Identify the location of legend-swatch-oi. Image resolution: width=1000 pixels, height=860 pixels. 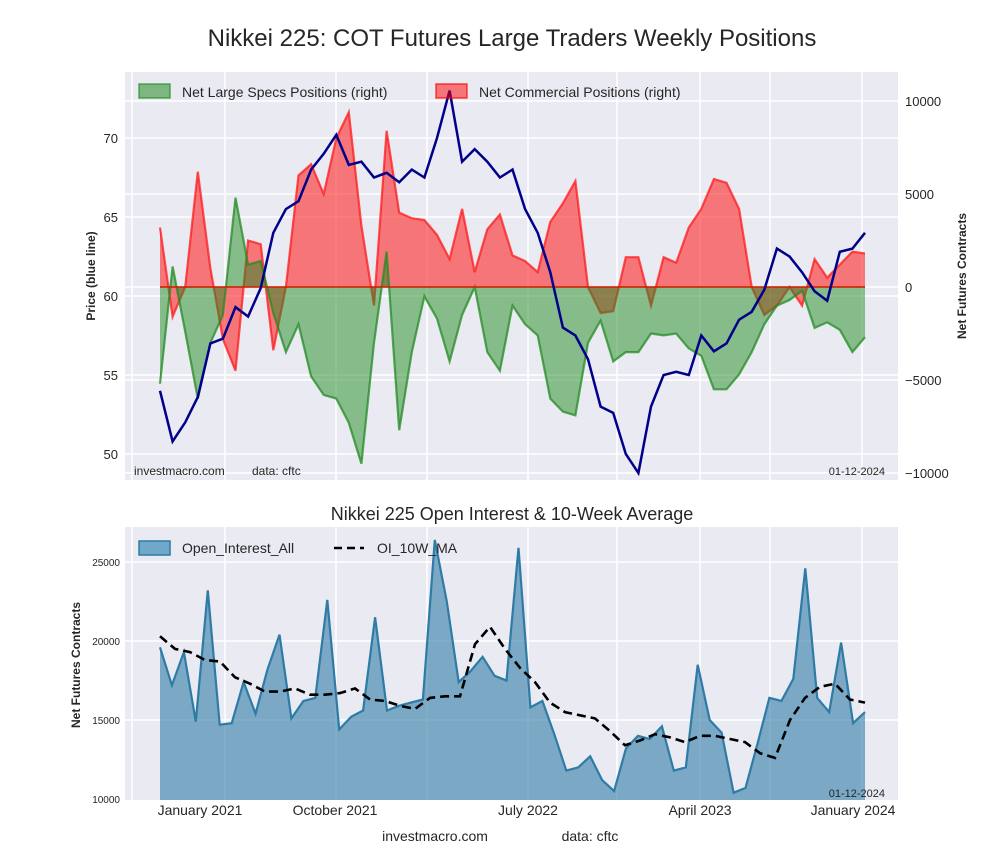
(154, 548).